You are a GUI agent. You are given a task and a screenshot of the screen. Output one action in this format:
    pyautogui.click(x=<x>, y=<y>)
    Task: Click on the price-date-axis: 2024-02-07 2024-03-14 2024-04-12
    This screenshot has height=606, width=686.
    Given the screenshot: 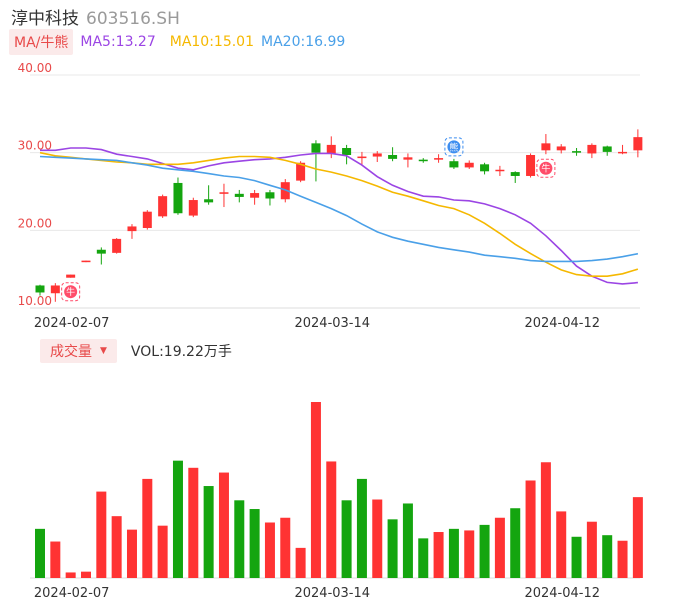 What is the action you would take?
    pyautogui.click(x=317, y=323)
    